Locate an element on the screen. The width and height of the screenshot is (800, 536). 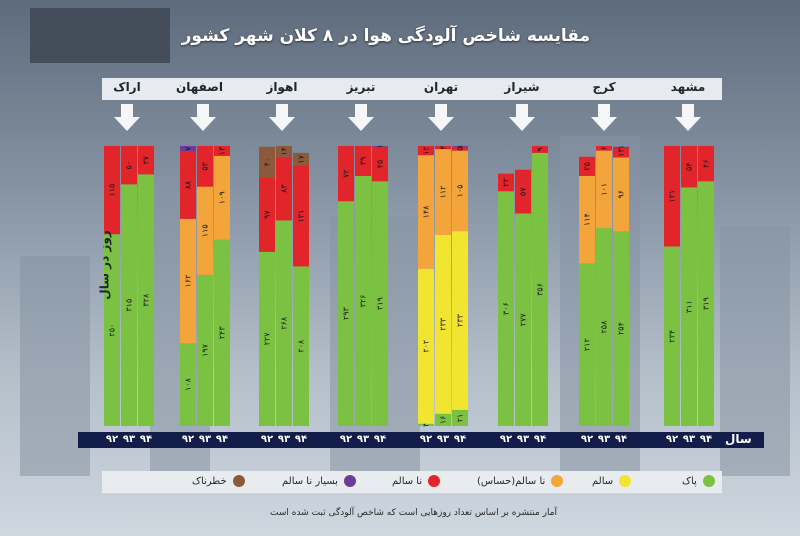
legend-item: نا سالم(حساس) is located at coordinates (520, 481).